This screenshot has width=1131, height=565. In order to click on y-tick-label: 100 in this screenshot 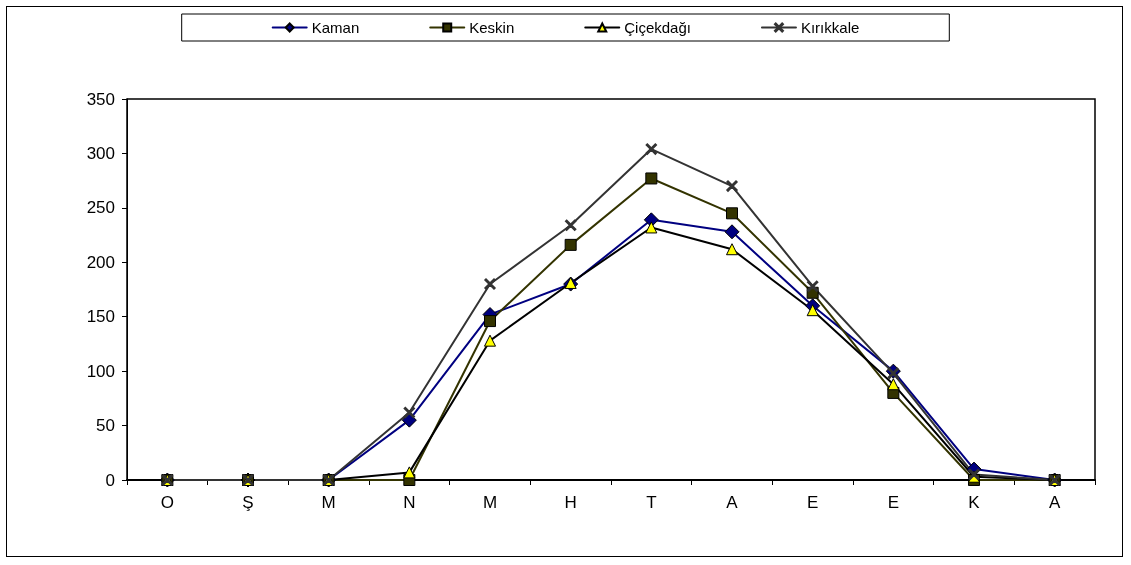, I will do `click(100, 371)`.